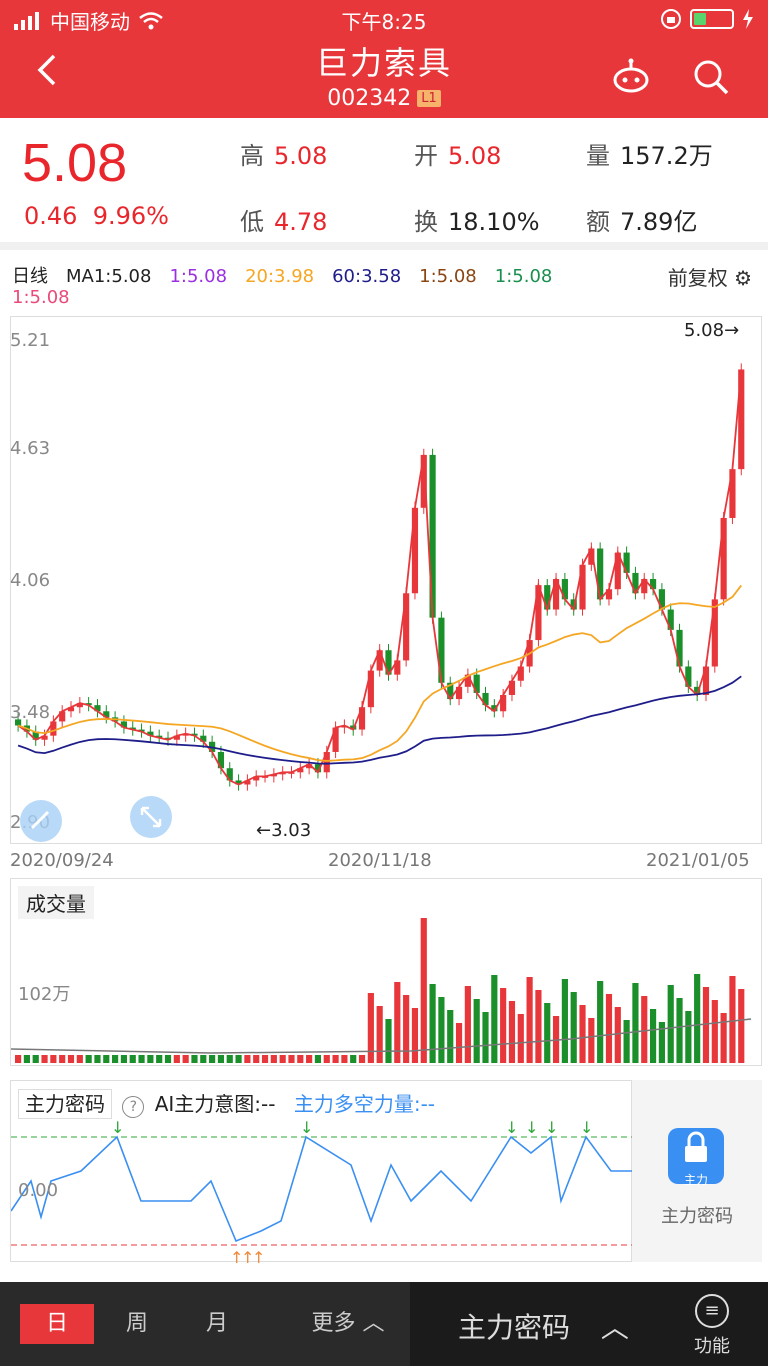 This screenshot has height=1366, width=768. What do you see at coordinates (698, 860) in the screenshot?
I see `x-tick-3: 2021/01/05` at bounding box center [698, 860].